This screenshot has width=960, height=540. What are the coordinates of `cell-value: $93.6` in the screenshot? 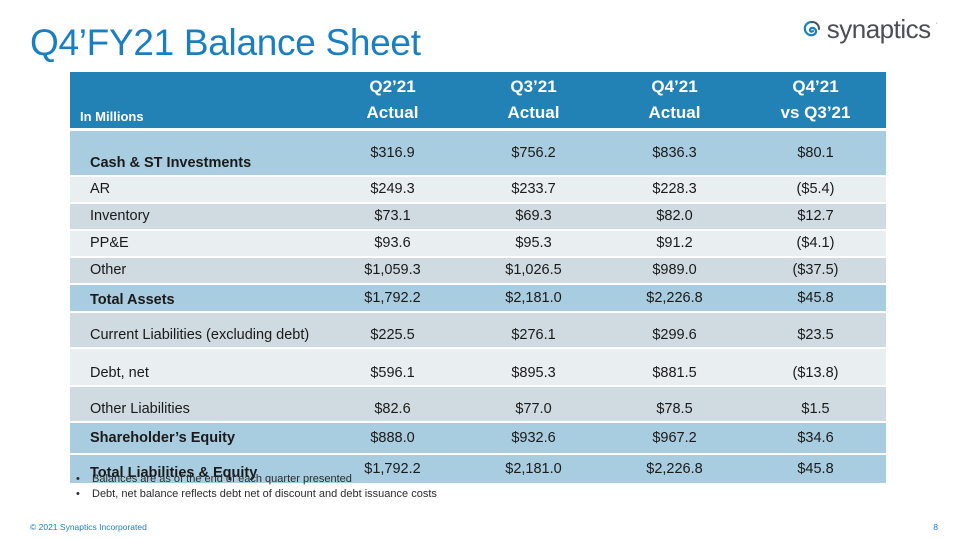 It's located at (392, 243).